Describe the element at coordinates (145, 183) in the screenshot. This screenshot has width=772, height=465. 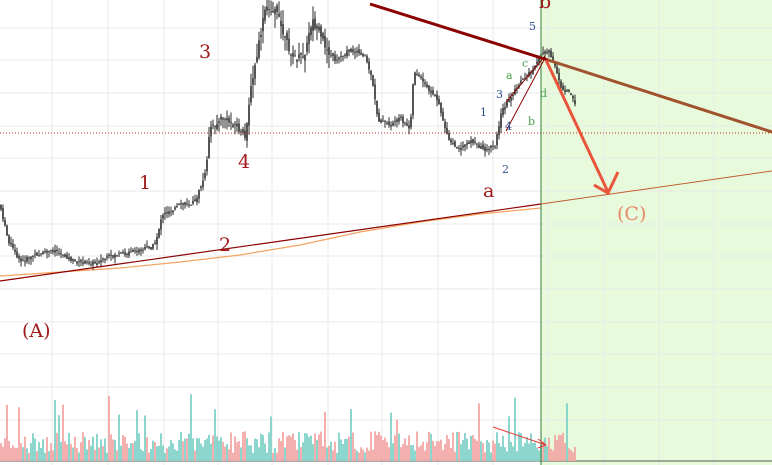
I see `wave-label-1: 1` at that location.